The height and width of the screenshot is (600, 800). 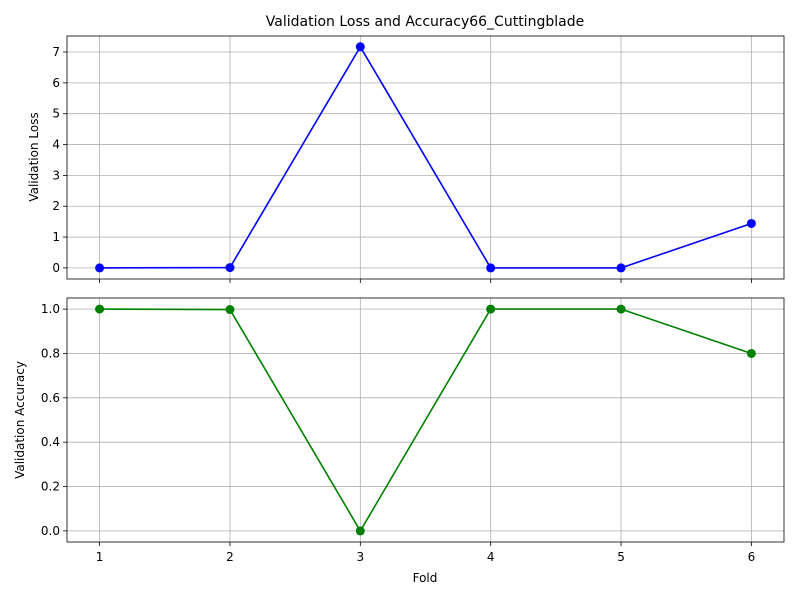 What do you see at coordinates (425, 578) in the screenshot?
I see `x-axis-label: Fold` at bounding box center [425, 578].